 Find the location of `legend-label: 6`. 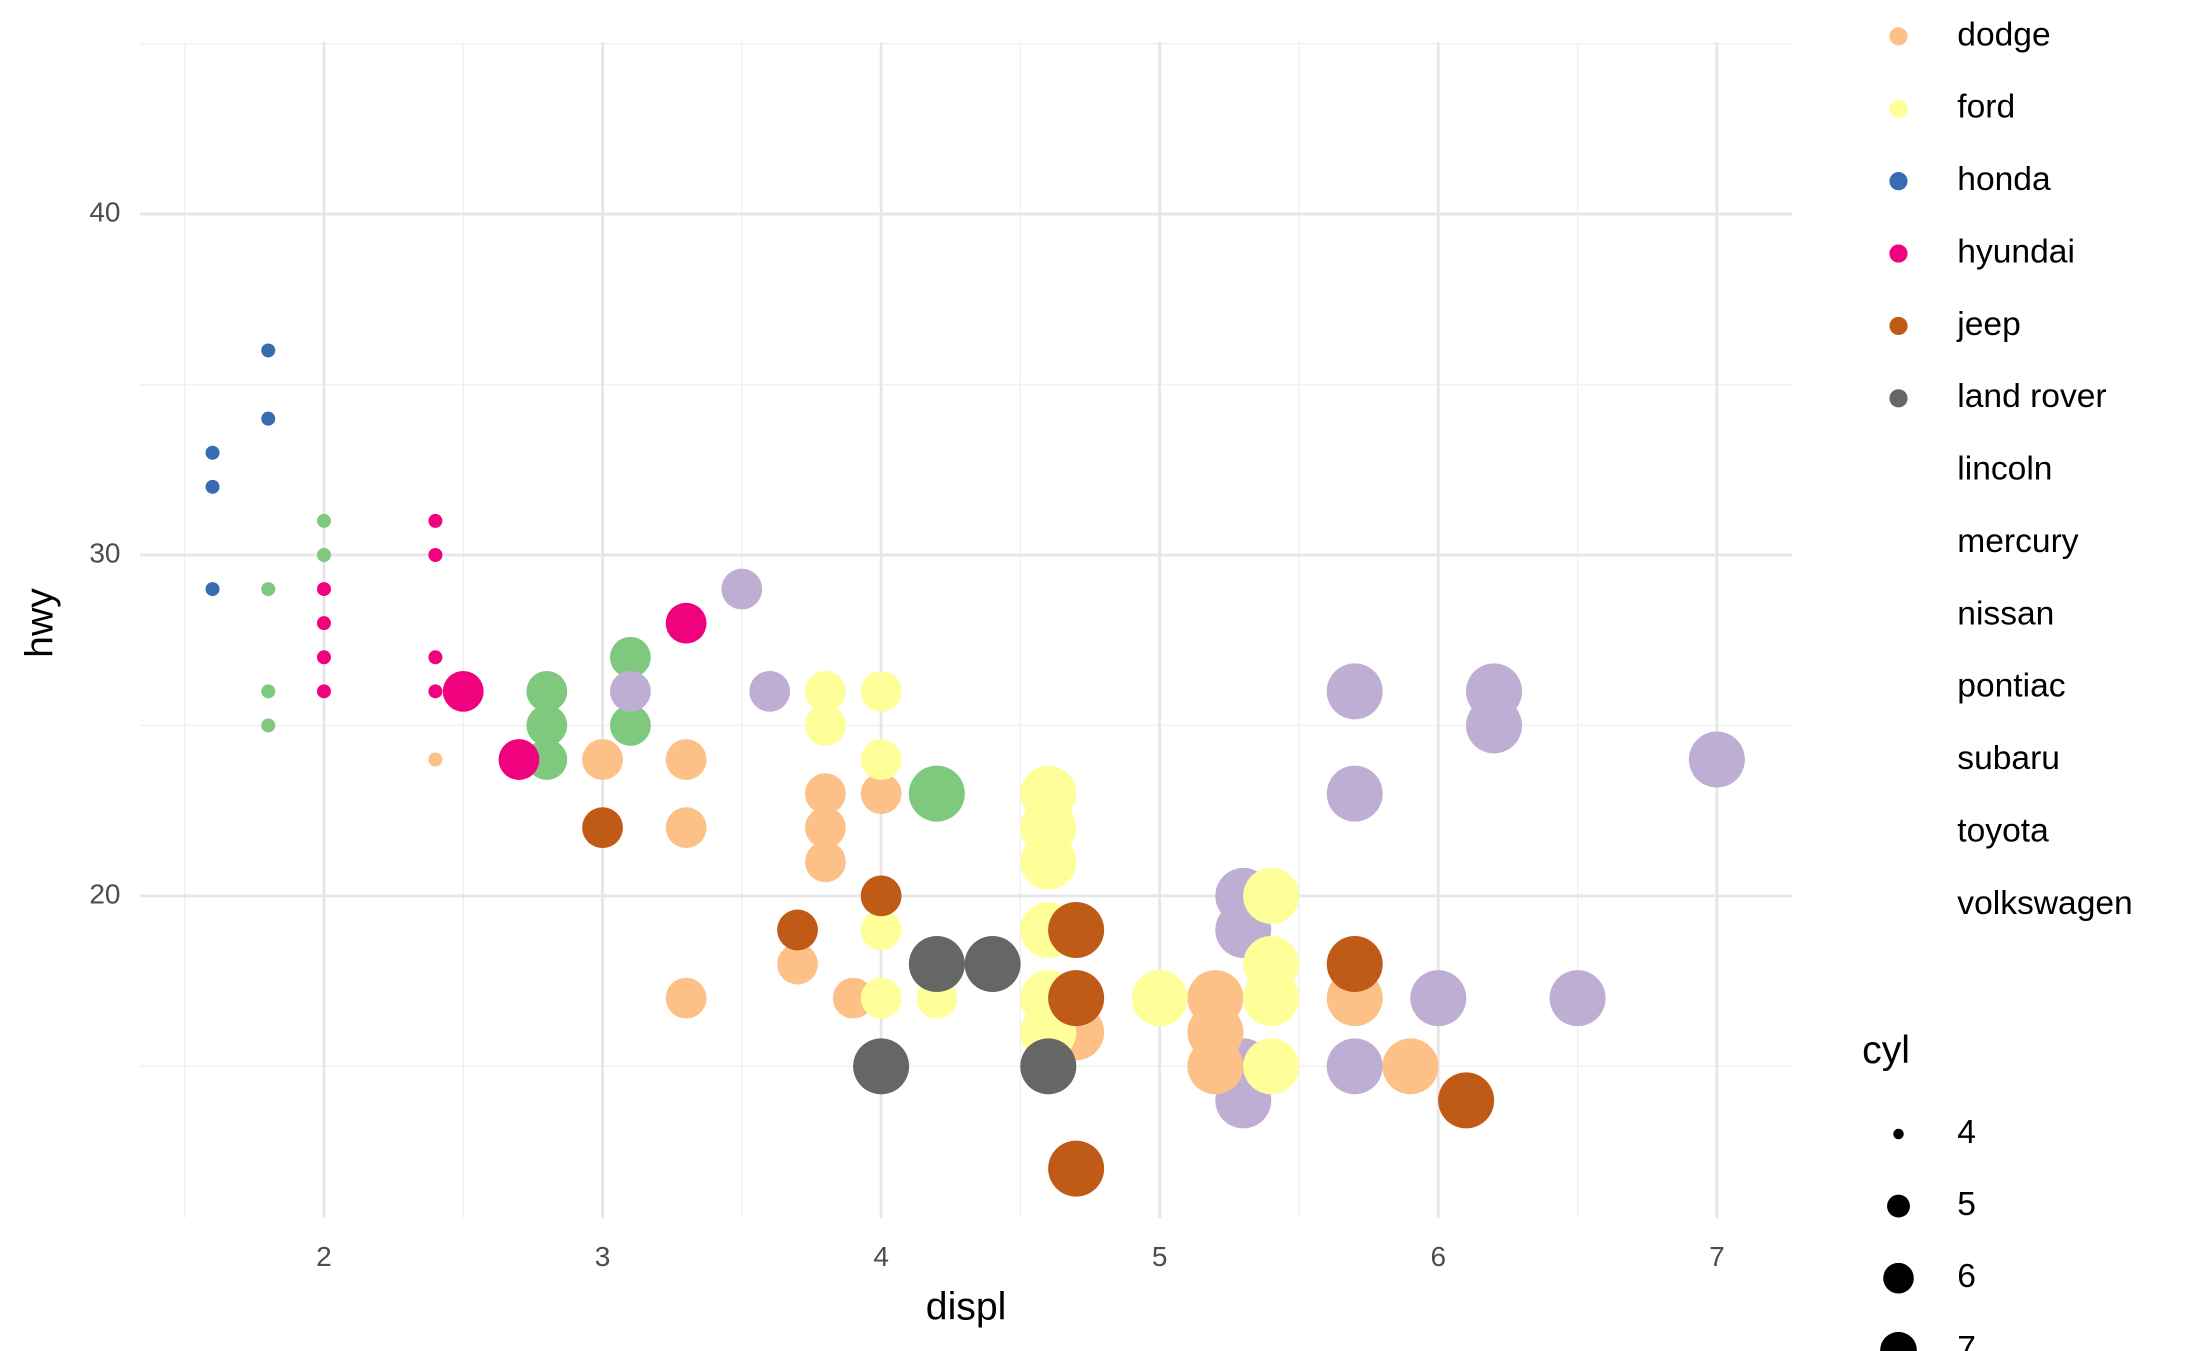

legend-label: 6 is located at coordinates (1966, 1276).